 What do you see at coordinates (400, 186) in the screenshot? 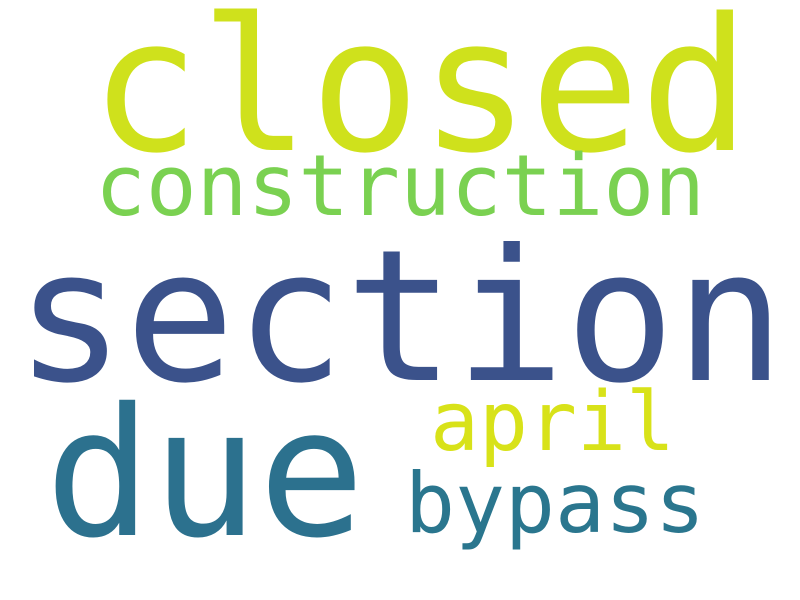
I see `word: construction` at bounding box center [400, 186].